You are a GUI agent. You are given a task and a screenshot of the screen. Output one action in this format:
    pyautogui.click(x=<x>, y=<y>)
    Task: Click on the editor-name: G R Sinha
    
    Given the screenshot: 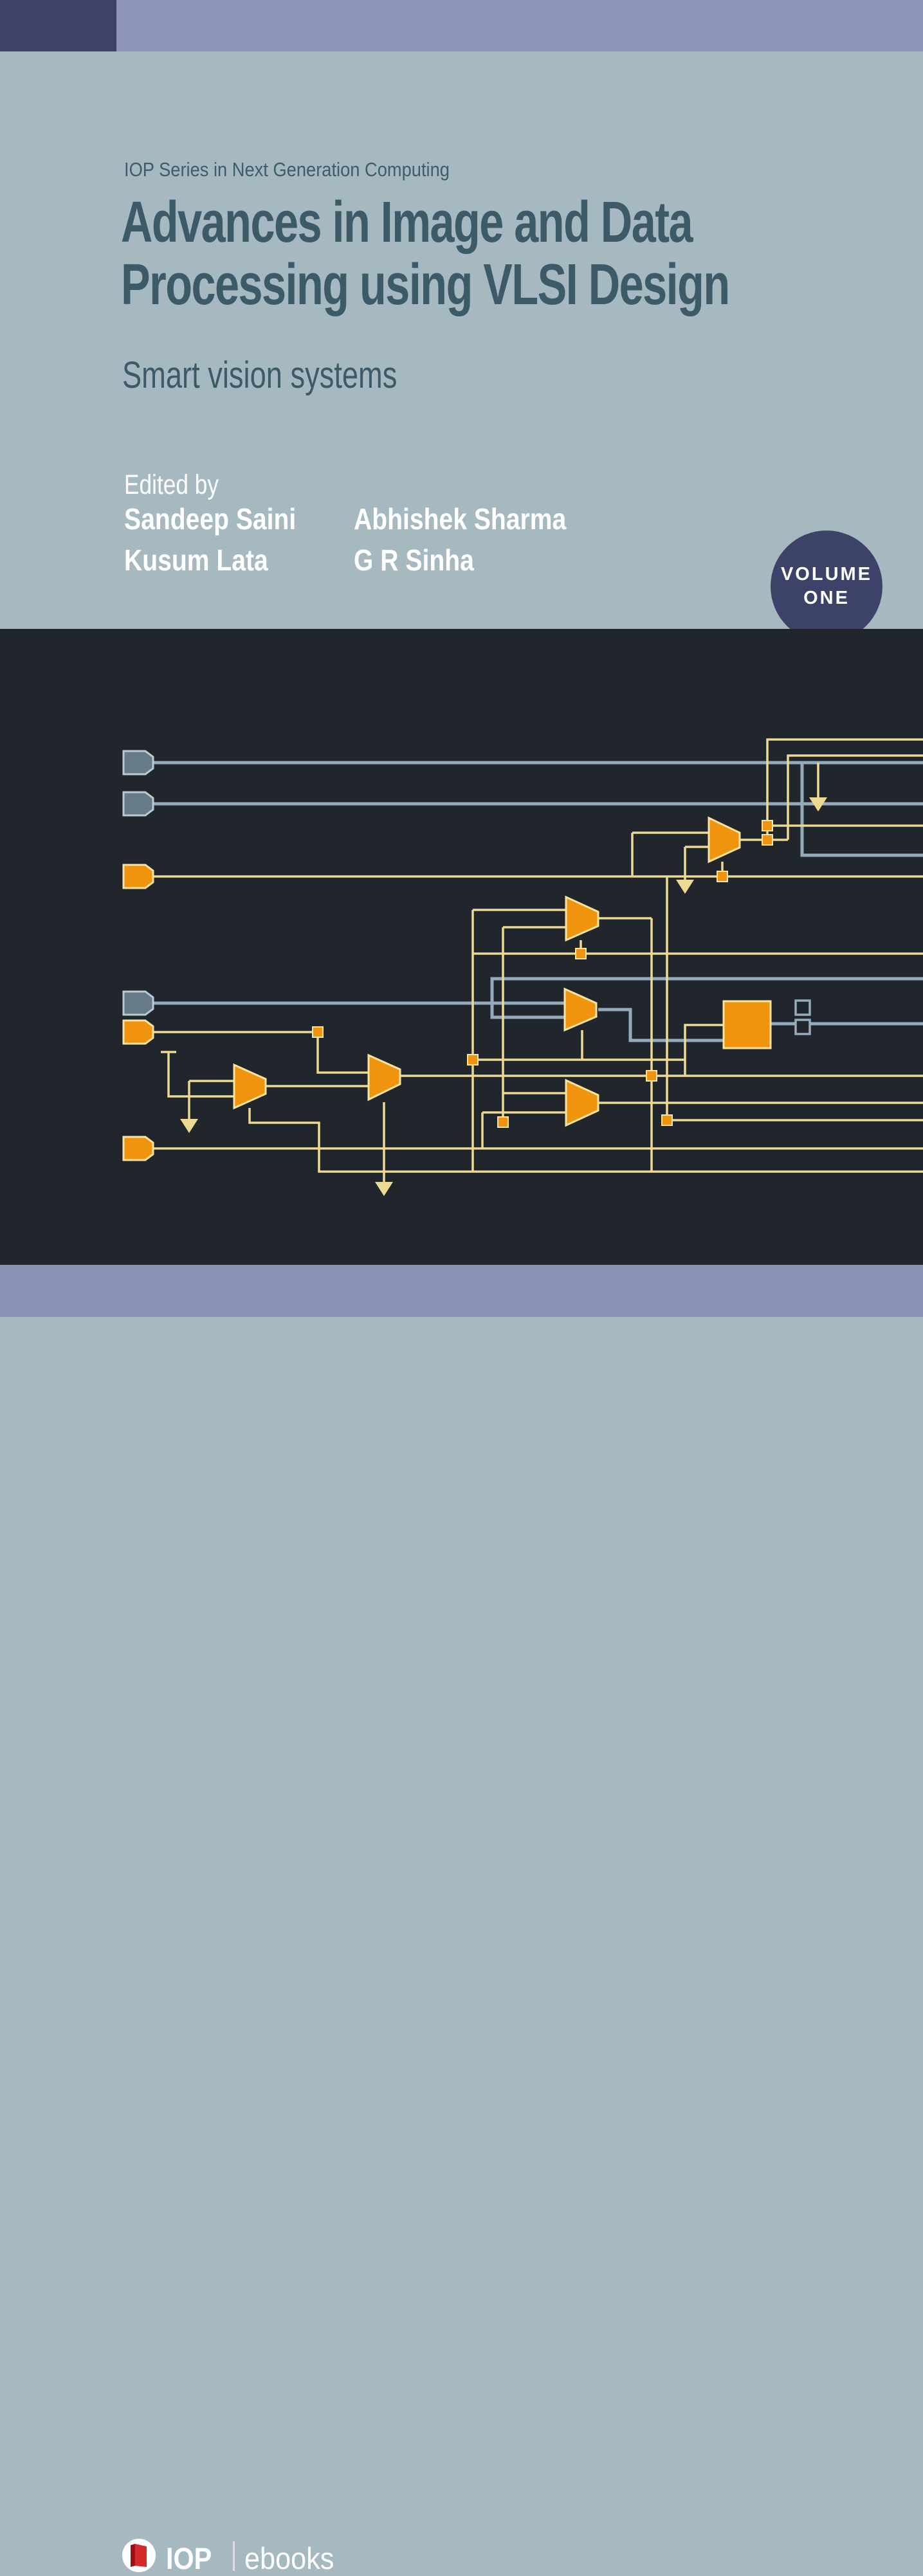 What is the action you would take?
    pyautogui.click(x=414, y=560)
    